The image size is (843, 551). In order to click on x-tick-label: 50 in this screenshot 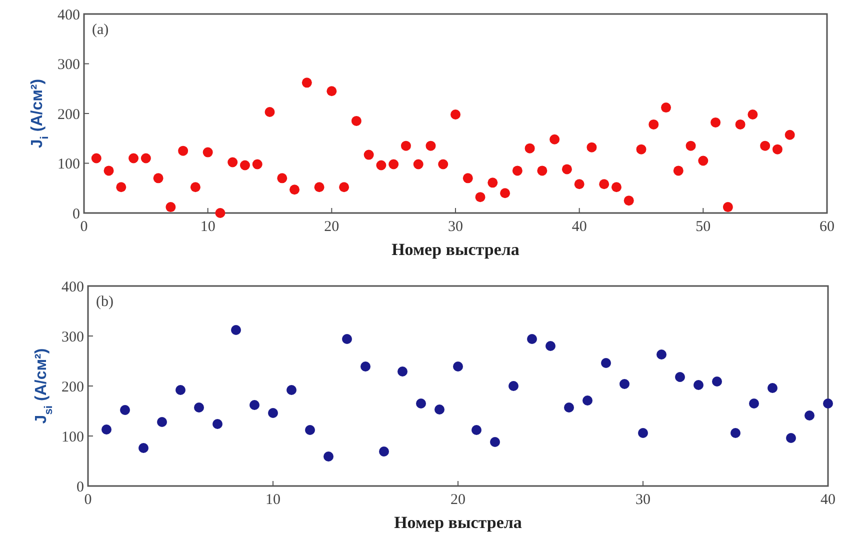, I will do `click(703, 227)`.